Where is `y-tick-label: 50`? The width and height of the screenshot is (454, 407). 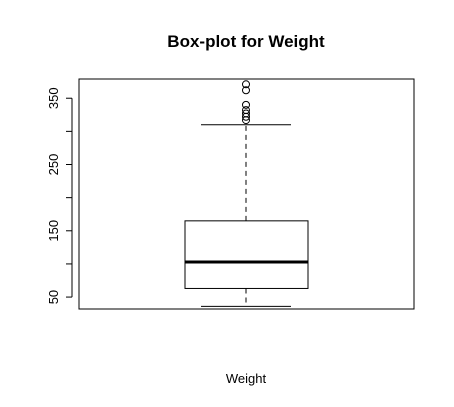 y-tick-label: 50 is located at coordinates (53, 297).